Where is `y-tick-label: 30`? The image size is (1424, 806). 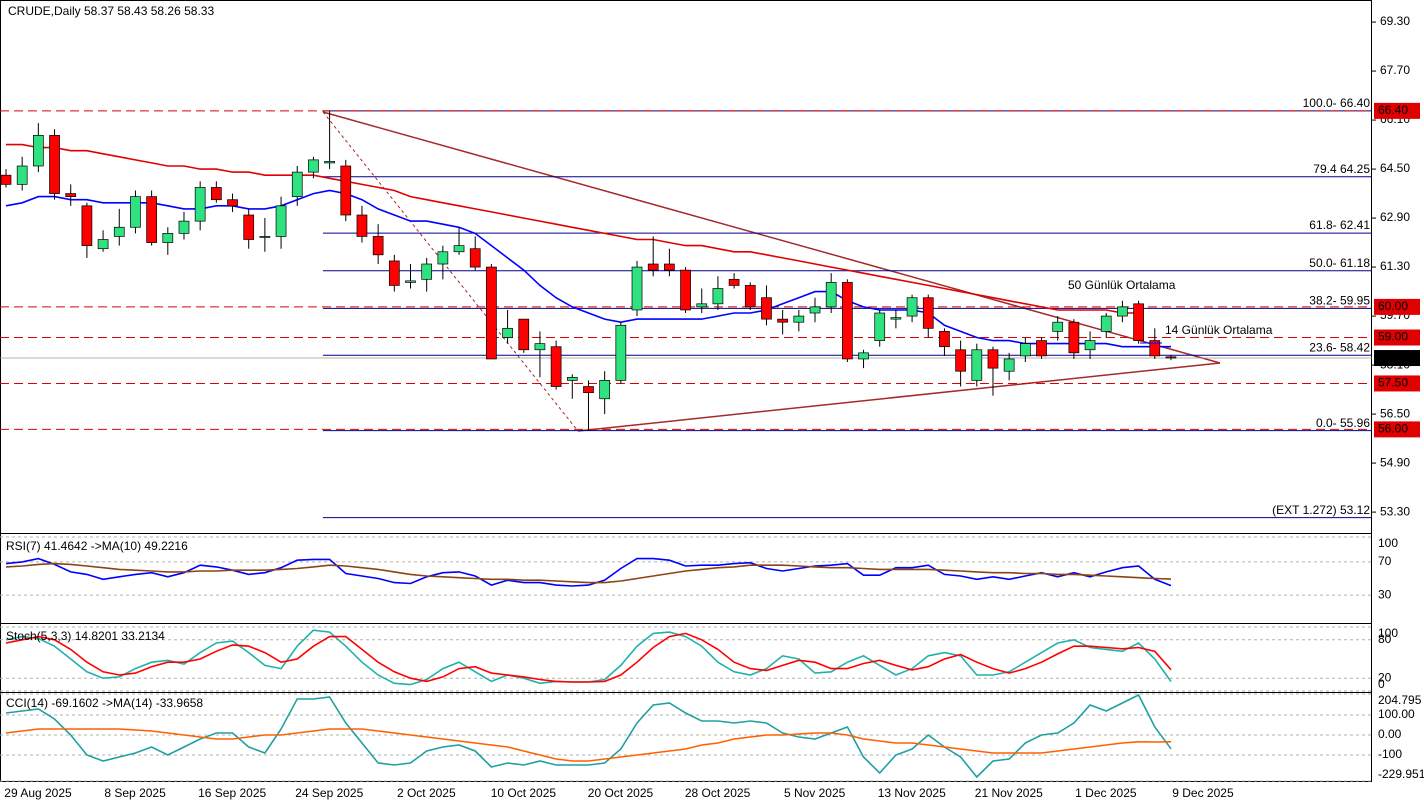
y-tick-label: 30 is located at coordinates (1385, 594).